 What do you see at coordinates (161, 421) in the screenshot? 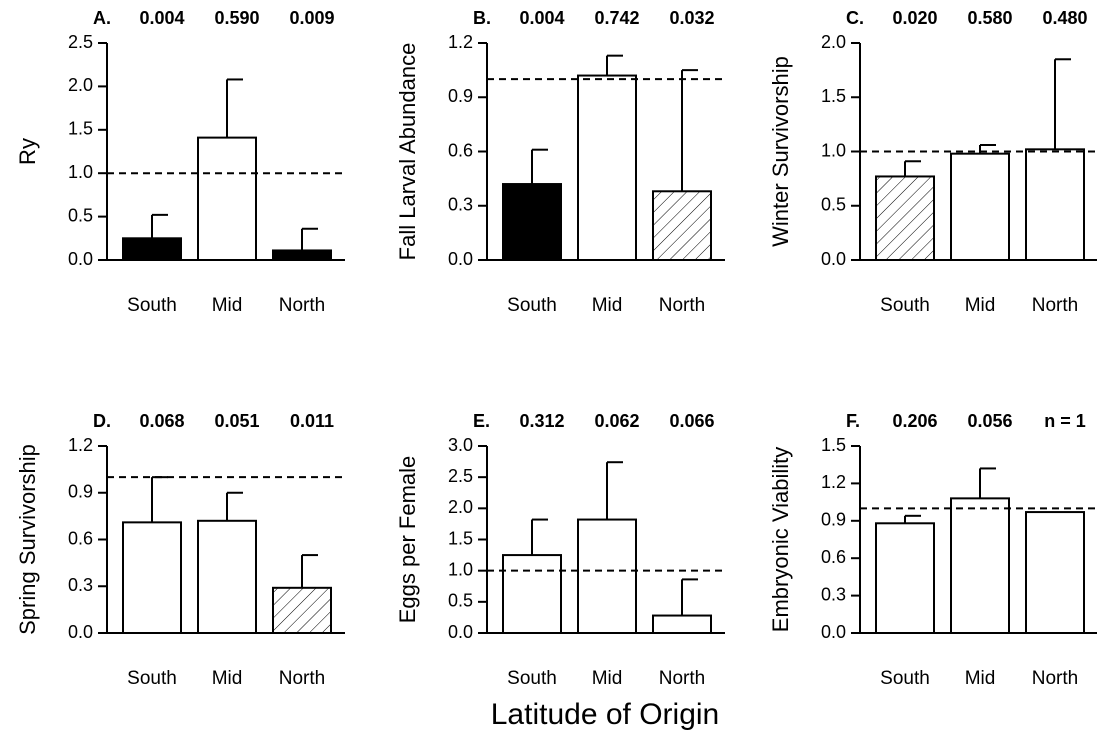
I see `annotation: 0.068` at bounding box center [161, 421].